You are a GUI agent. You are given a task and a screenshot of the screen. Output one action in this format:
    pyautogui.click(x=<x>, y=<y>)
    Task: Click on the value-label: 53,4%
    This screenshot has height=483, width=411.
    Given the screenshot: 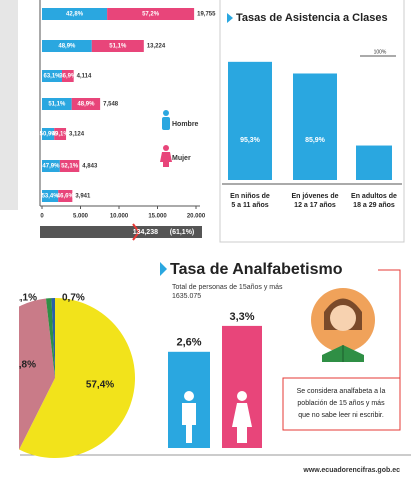 What is the action you would take?
    pyautogui.click(x=51, y=197)
    